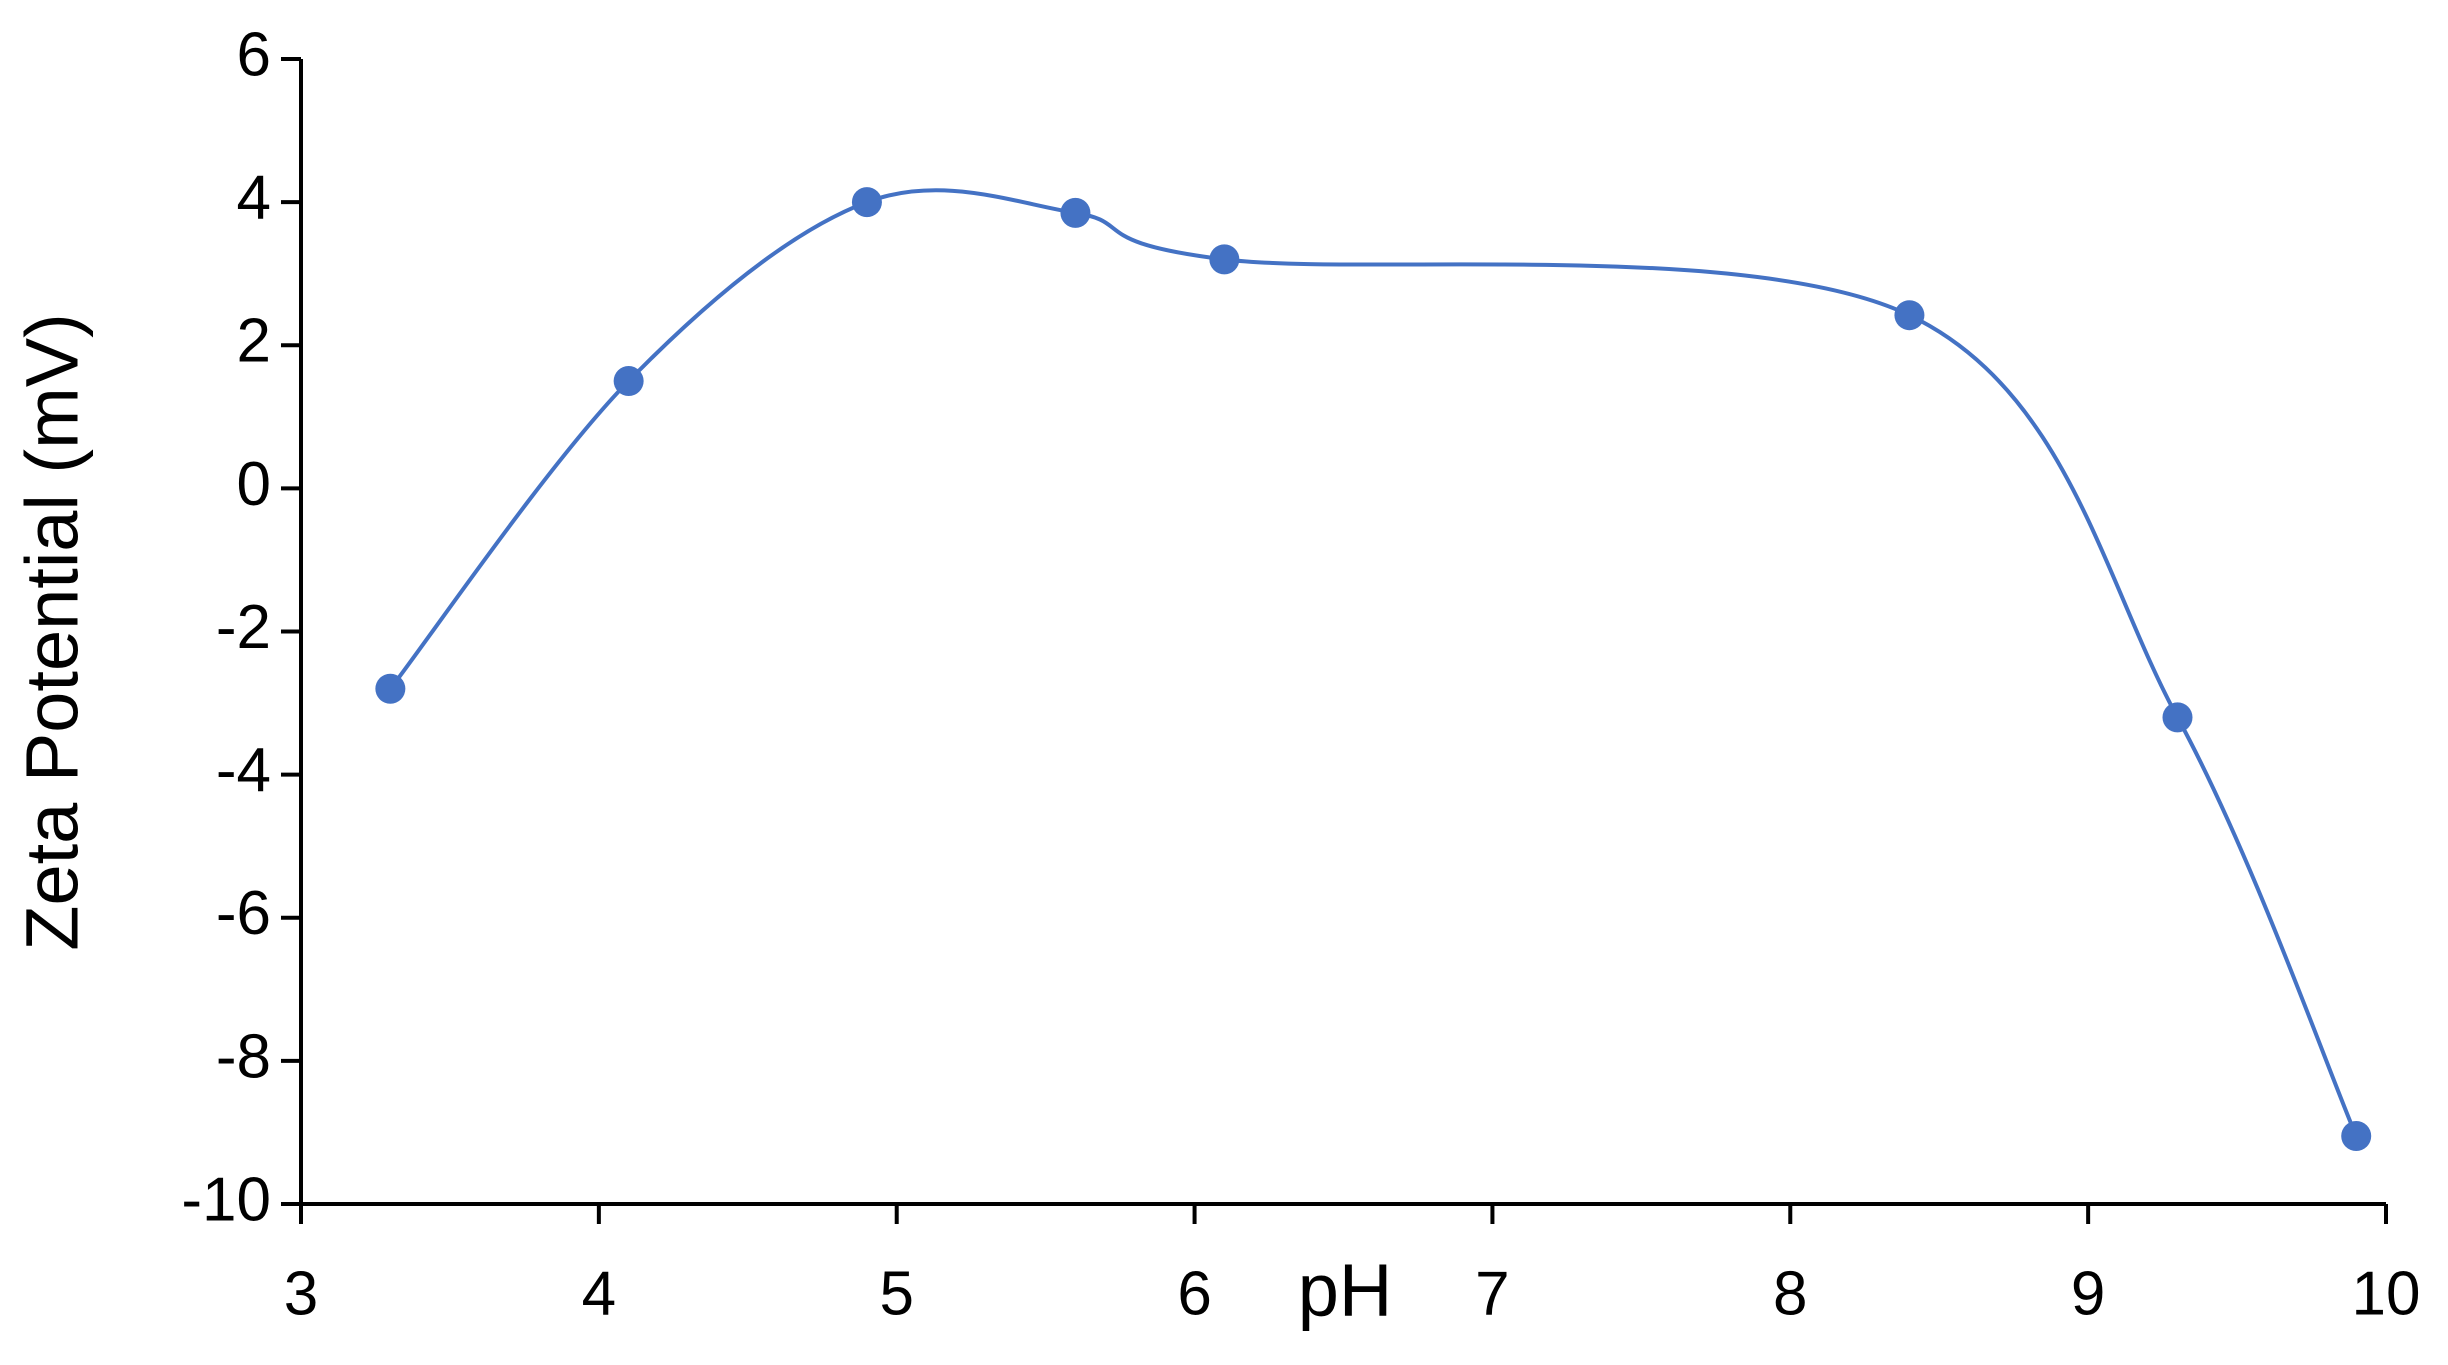  Describe the element at coordinates (1345, 1290) in the screenshot. I see `x-axis-title: pH` at that location.